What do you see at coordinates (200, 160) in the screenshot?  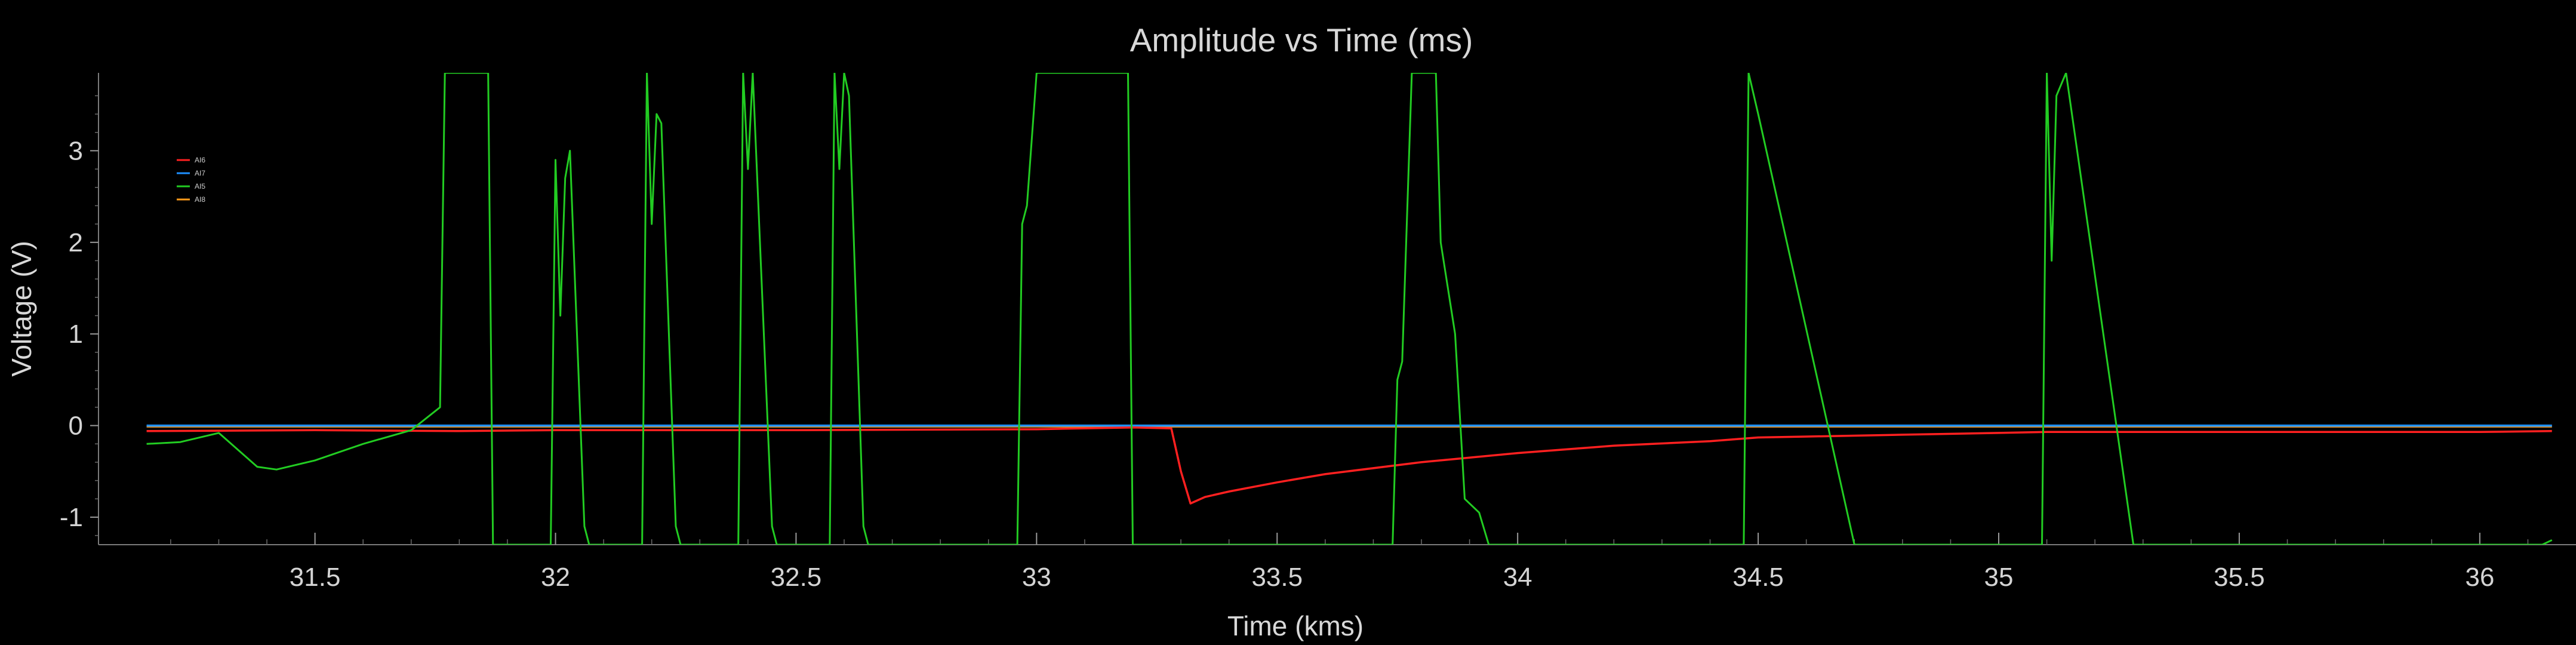 I see `legend-label: AI6` at bounding box center [200, 160].